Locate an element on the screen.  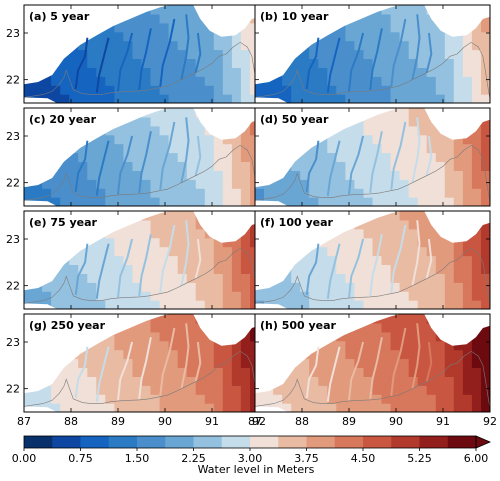
colorbar-tick-label: 0.00 is located at coordinates (24, 458).